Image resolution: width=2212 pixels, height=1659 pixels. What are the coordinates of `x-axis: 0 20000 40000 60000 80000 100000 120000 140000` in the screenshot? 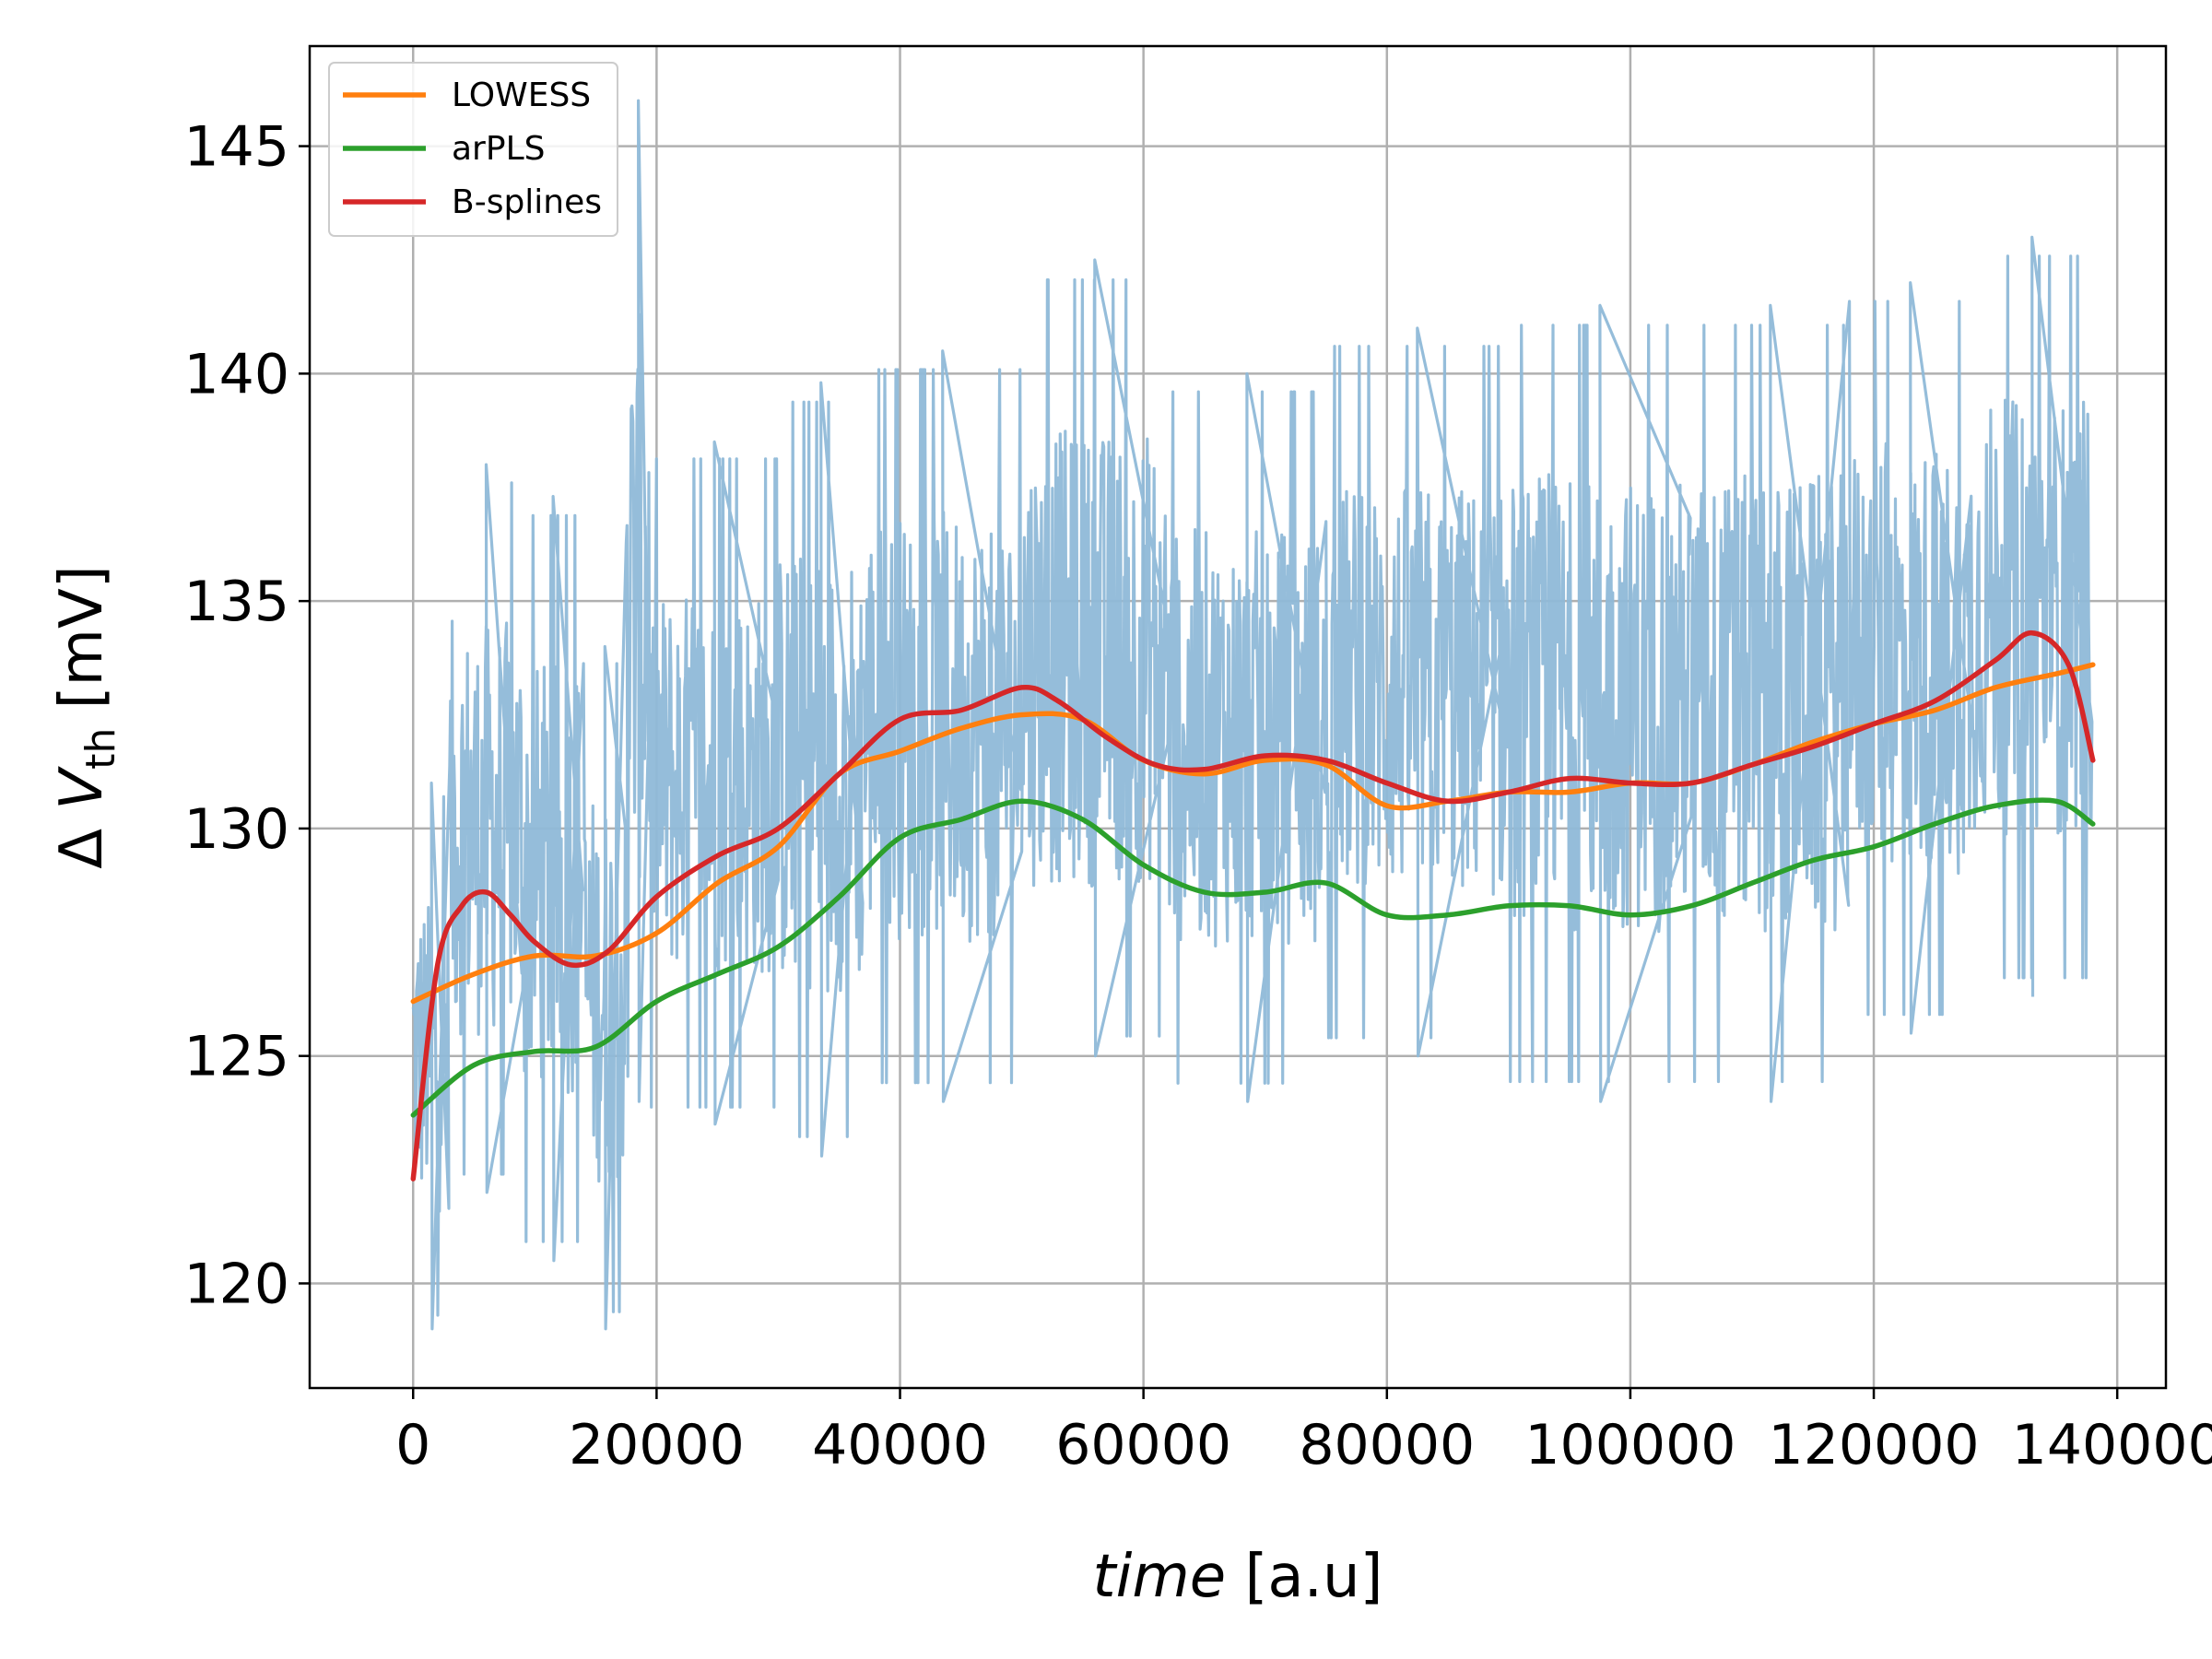 It's located at (1303, 1432).